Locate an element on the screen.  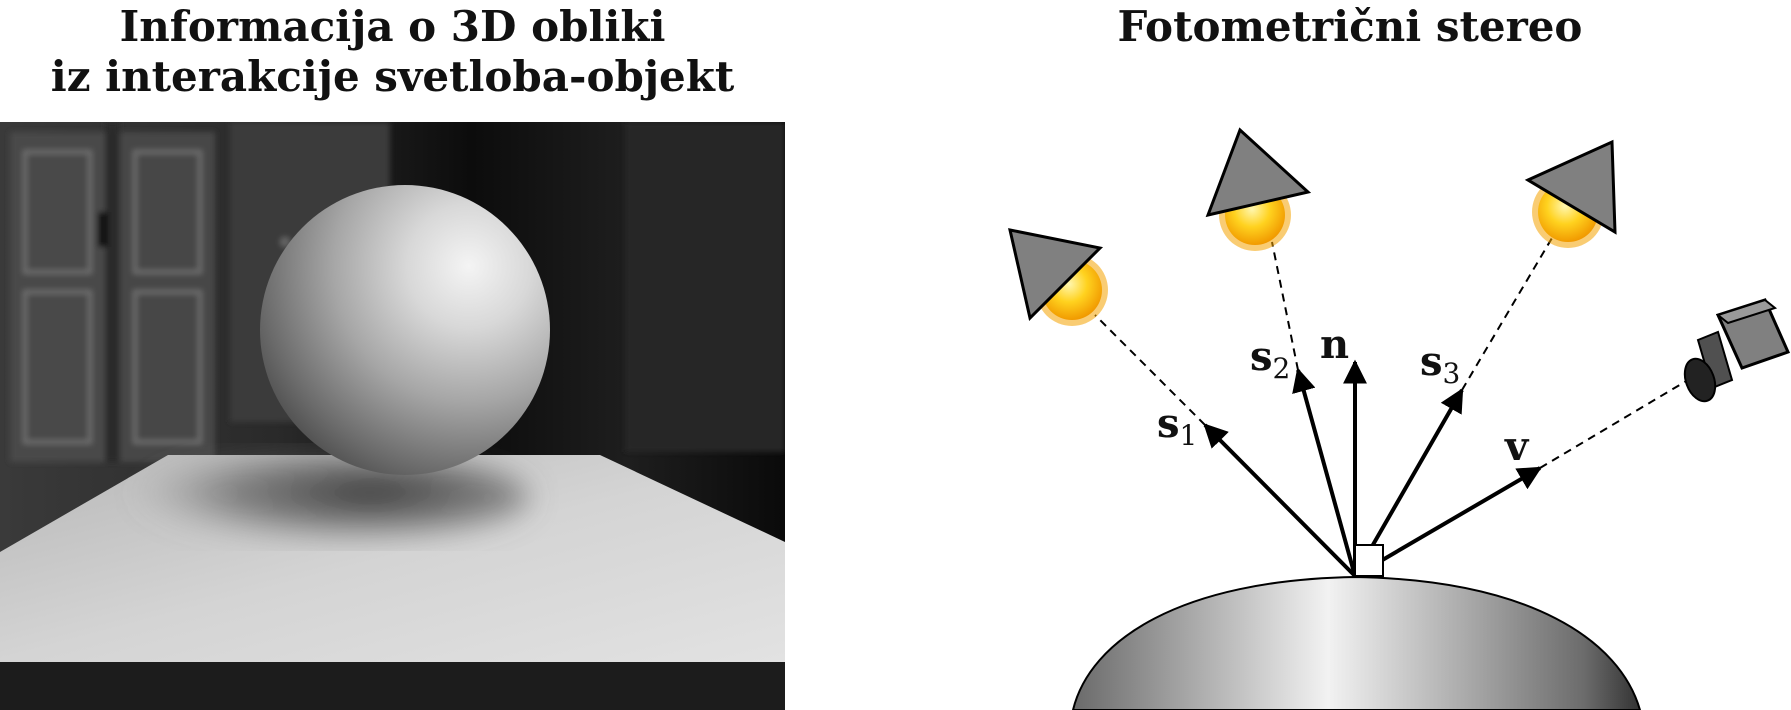
vectors is located at coordinates (1373, 468).